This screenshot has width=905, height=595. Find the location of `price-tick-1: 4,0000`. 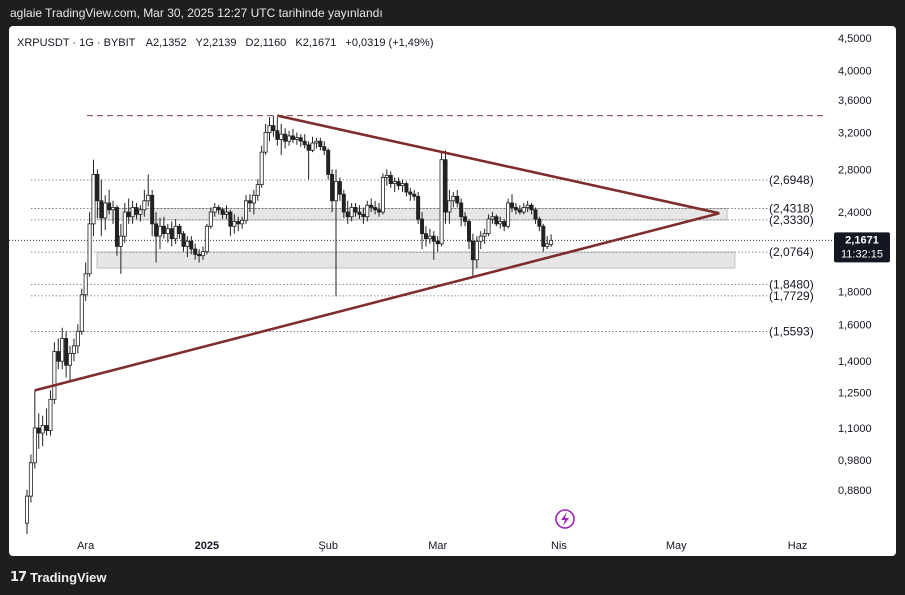

price-tick-1: 4,0000 is located at coordinates (855, 72).